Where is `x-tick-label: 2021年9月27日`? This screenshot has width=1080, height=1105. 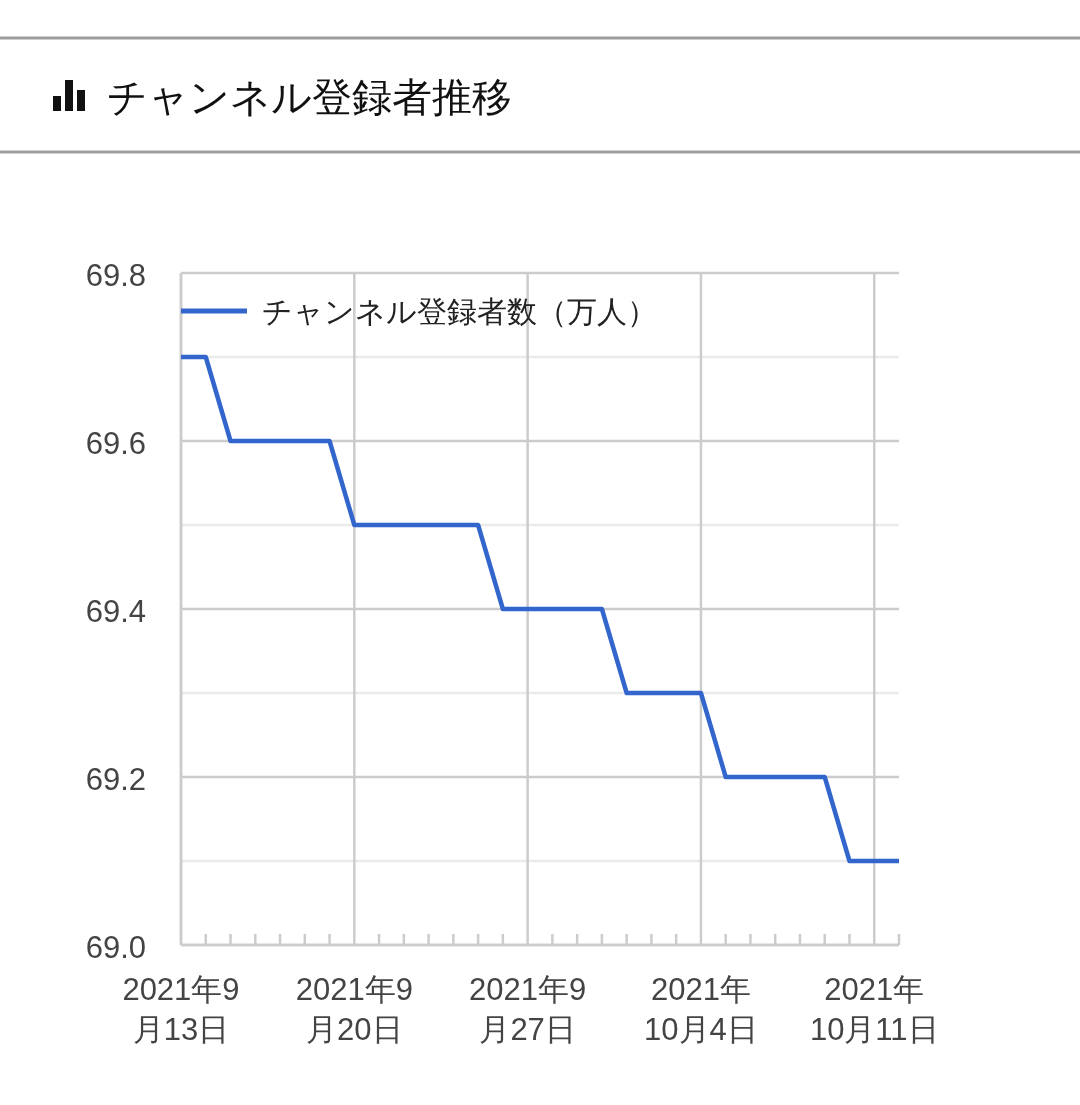
x-tick-label: 2021年9月27日 is located at coordinates (528, 1009).